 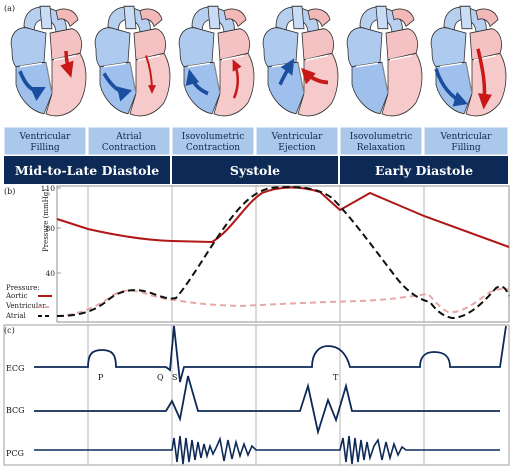 What do you see at coordinates (297, 137) in the screenshot?
I see `phase-4-line1: Ventricular` at bounding box center [297, 137].